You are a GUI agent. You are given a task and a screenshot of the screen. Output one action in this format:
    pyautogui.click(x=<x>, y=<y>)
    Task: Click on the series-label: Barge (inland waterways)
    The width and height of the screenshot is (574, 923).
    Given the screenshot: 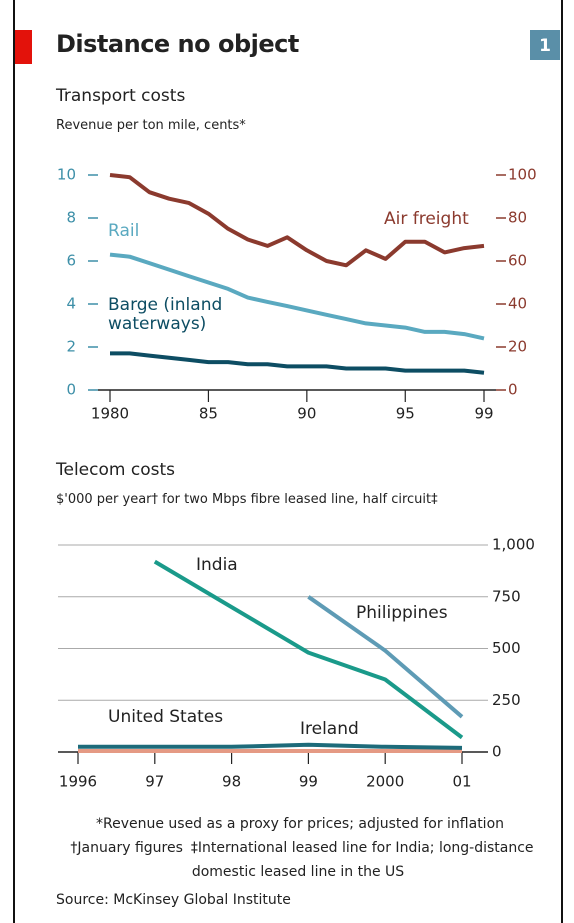 What is the action you would take?
    pyautogui.click(x=165, y=314)
    